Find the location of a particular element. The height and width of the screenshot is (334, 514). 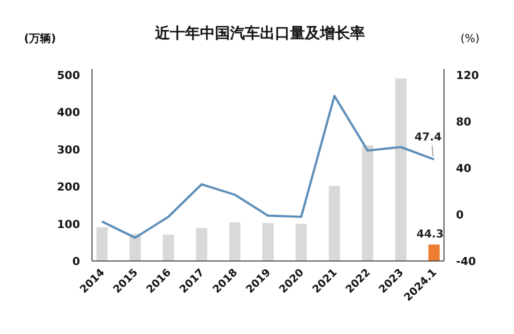

y2-tick-label: 80 is located at coordinates (464, 122).